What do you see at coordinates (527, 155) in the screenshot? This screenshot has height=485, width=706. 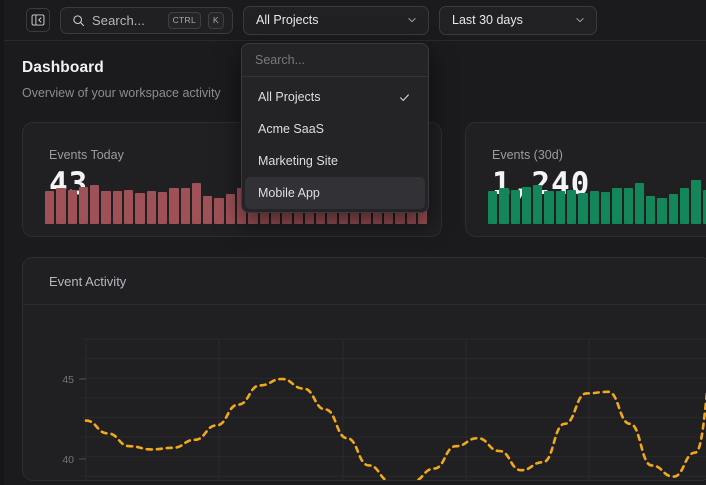 I see `stat-label: Events (30d)` at bounding box center [527, 155].